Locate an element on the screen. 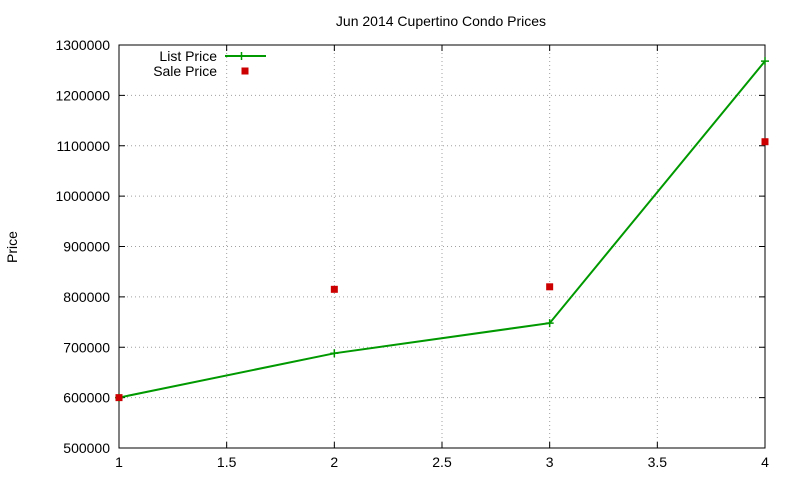  x-tick-label: 3.5 is located at coordinates (658, 462).